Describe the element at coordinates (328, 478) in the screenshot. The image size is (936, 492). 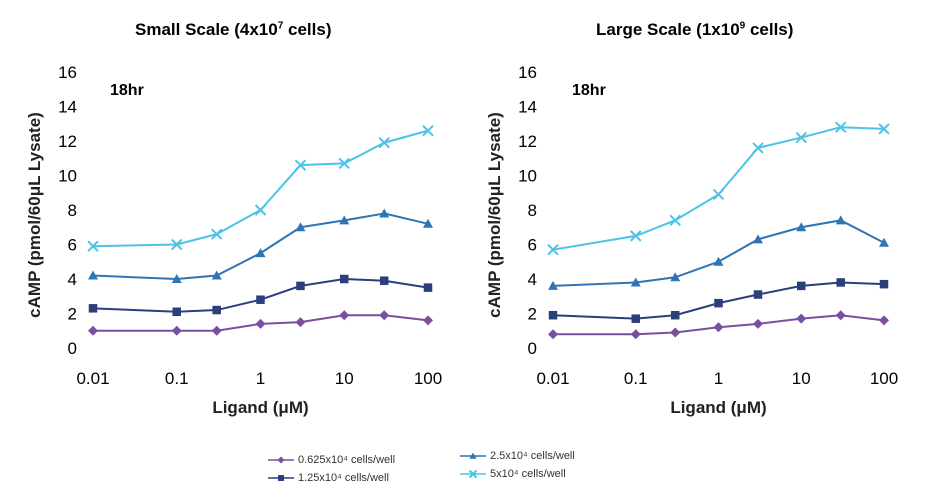
I see `legend-item: 1.25x10⁴ cells/well` at that location.